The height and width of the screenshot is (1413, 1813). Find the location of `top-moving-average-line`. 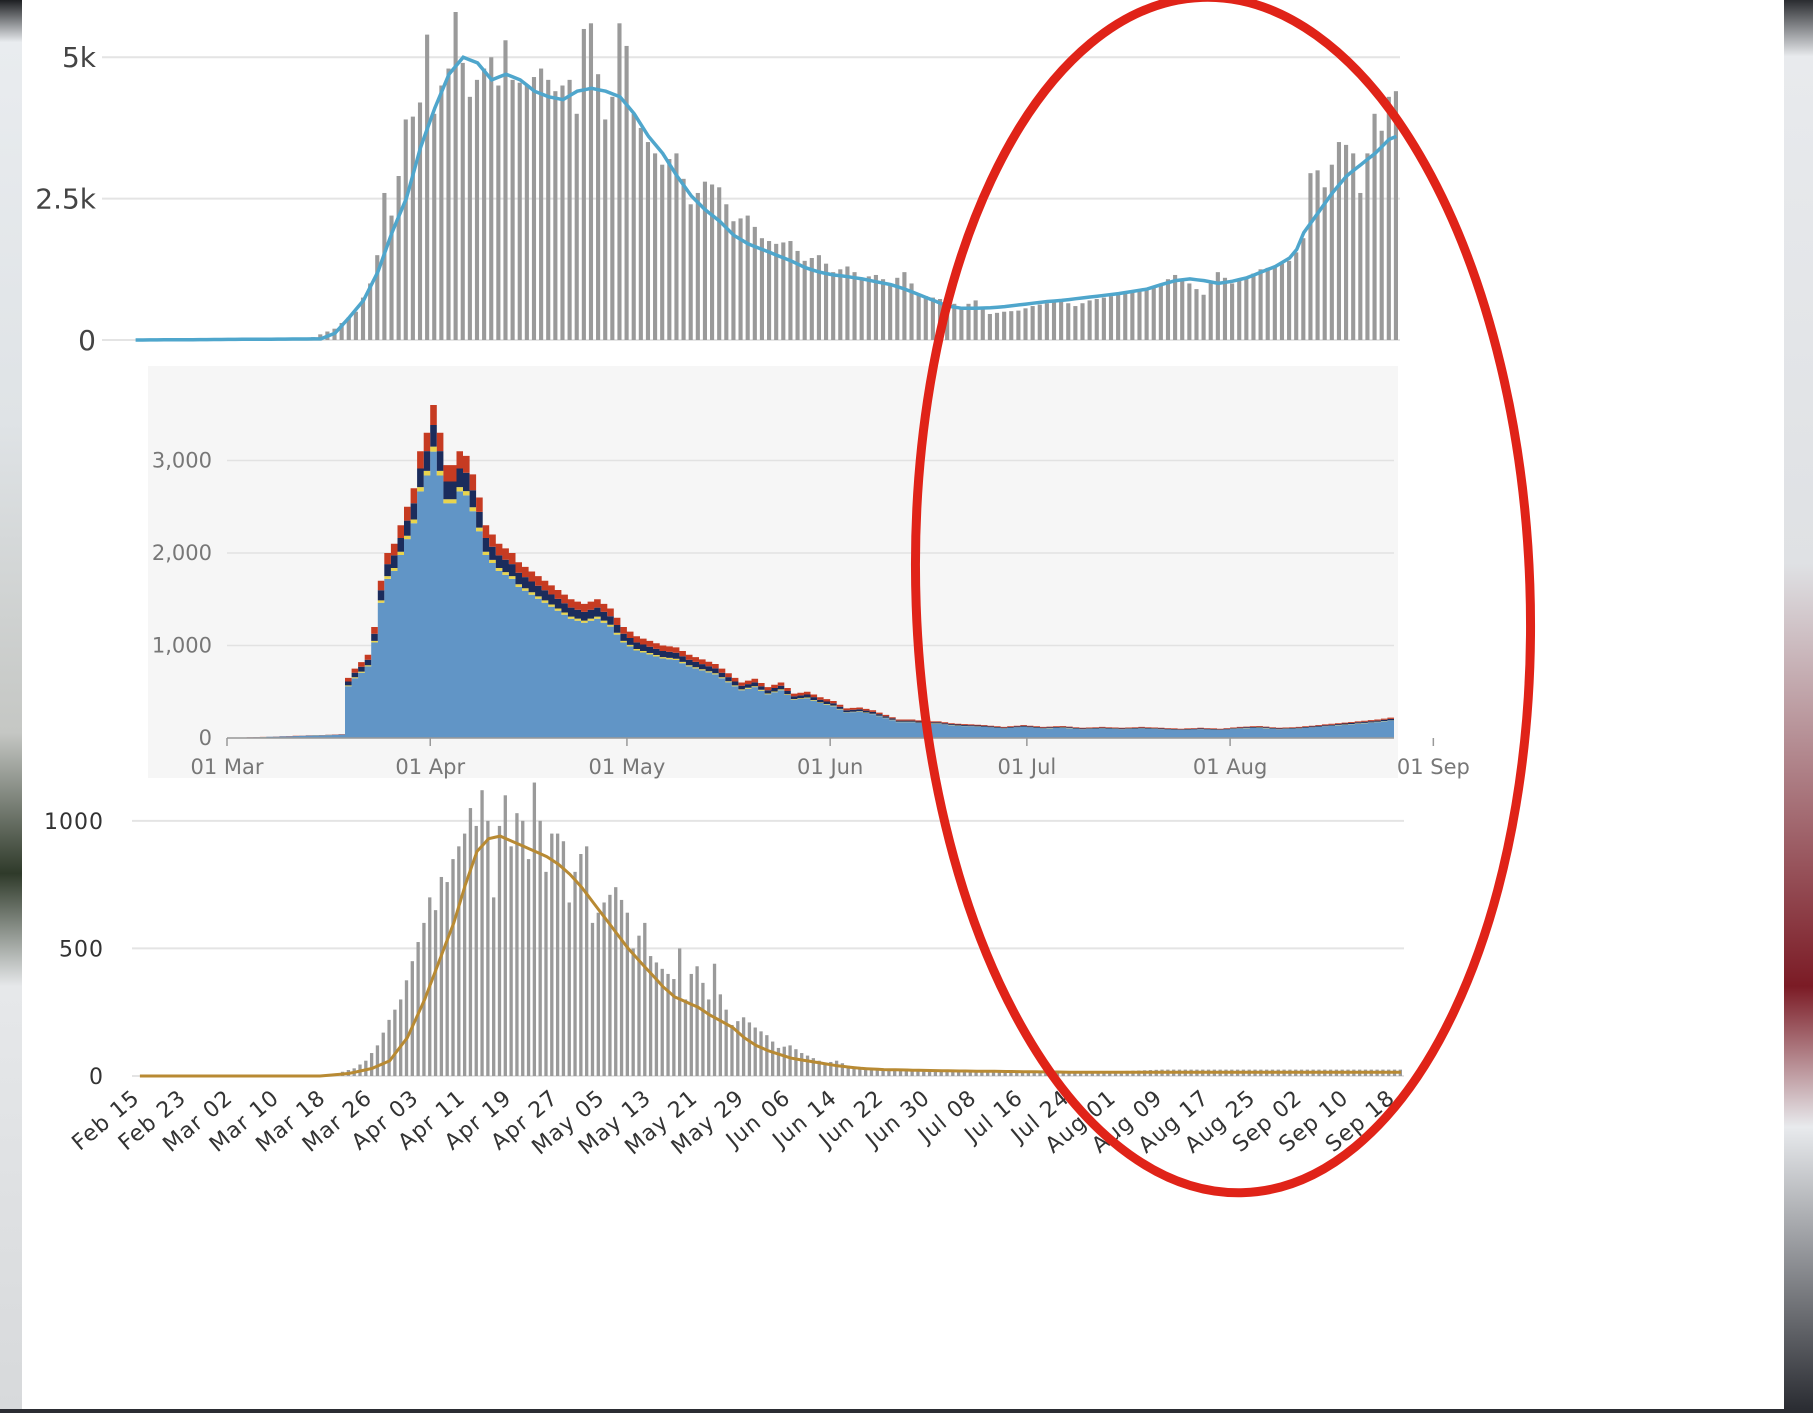

top-moving-average-line is located at coordinates (766, 198).